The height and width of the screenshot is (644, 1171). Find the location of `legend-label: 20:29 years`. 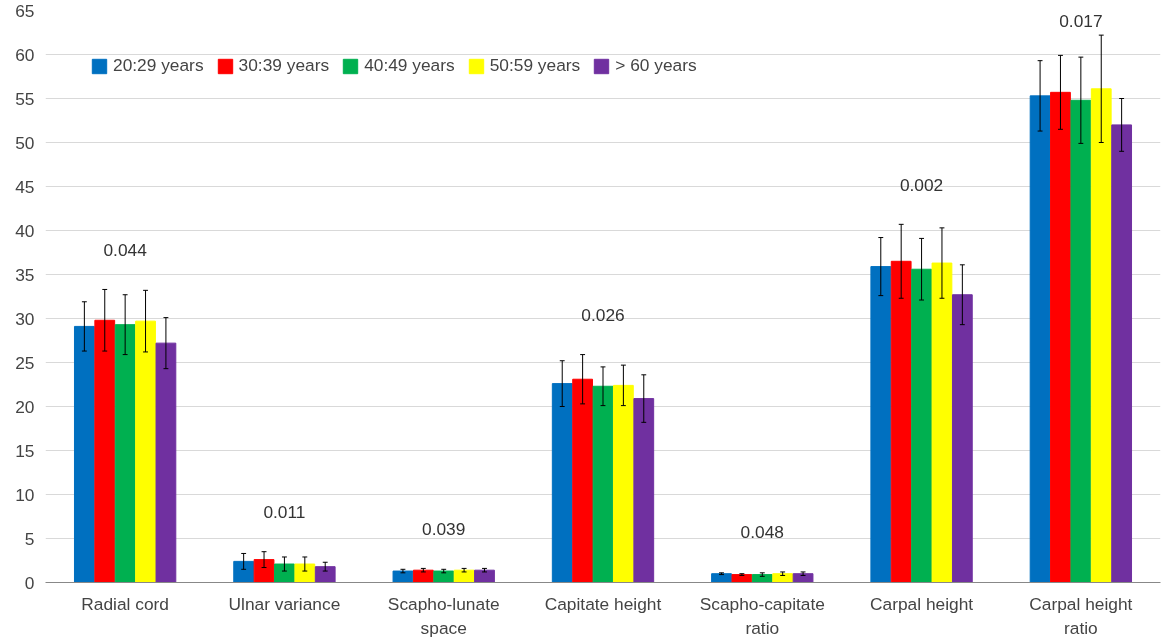

legend-label: 20:29 years is located at coordinates (158, 65).